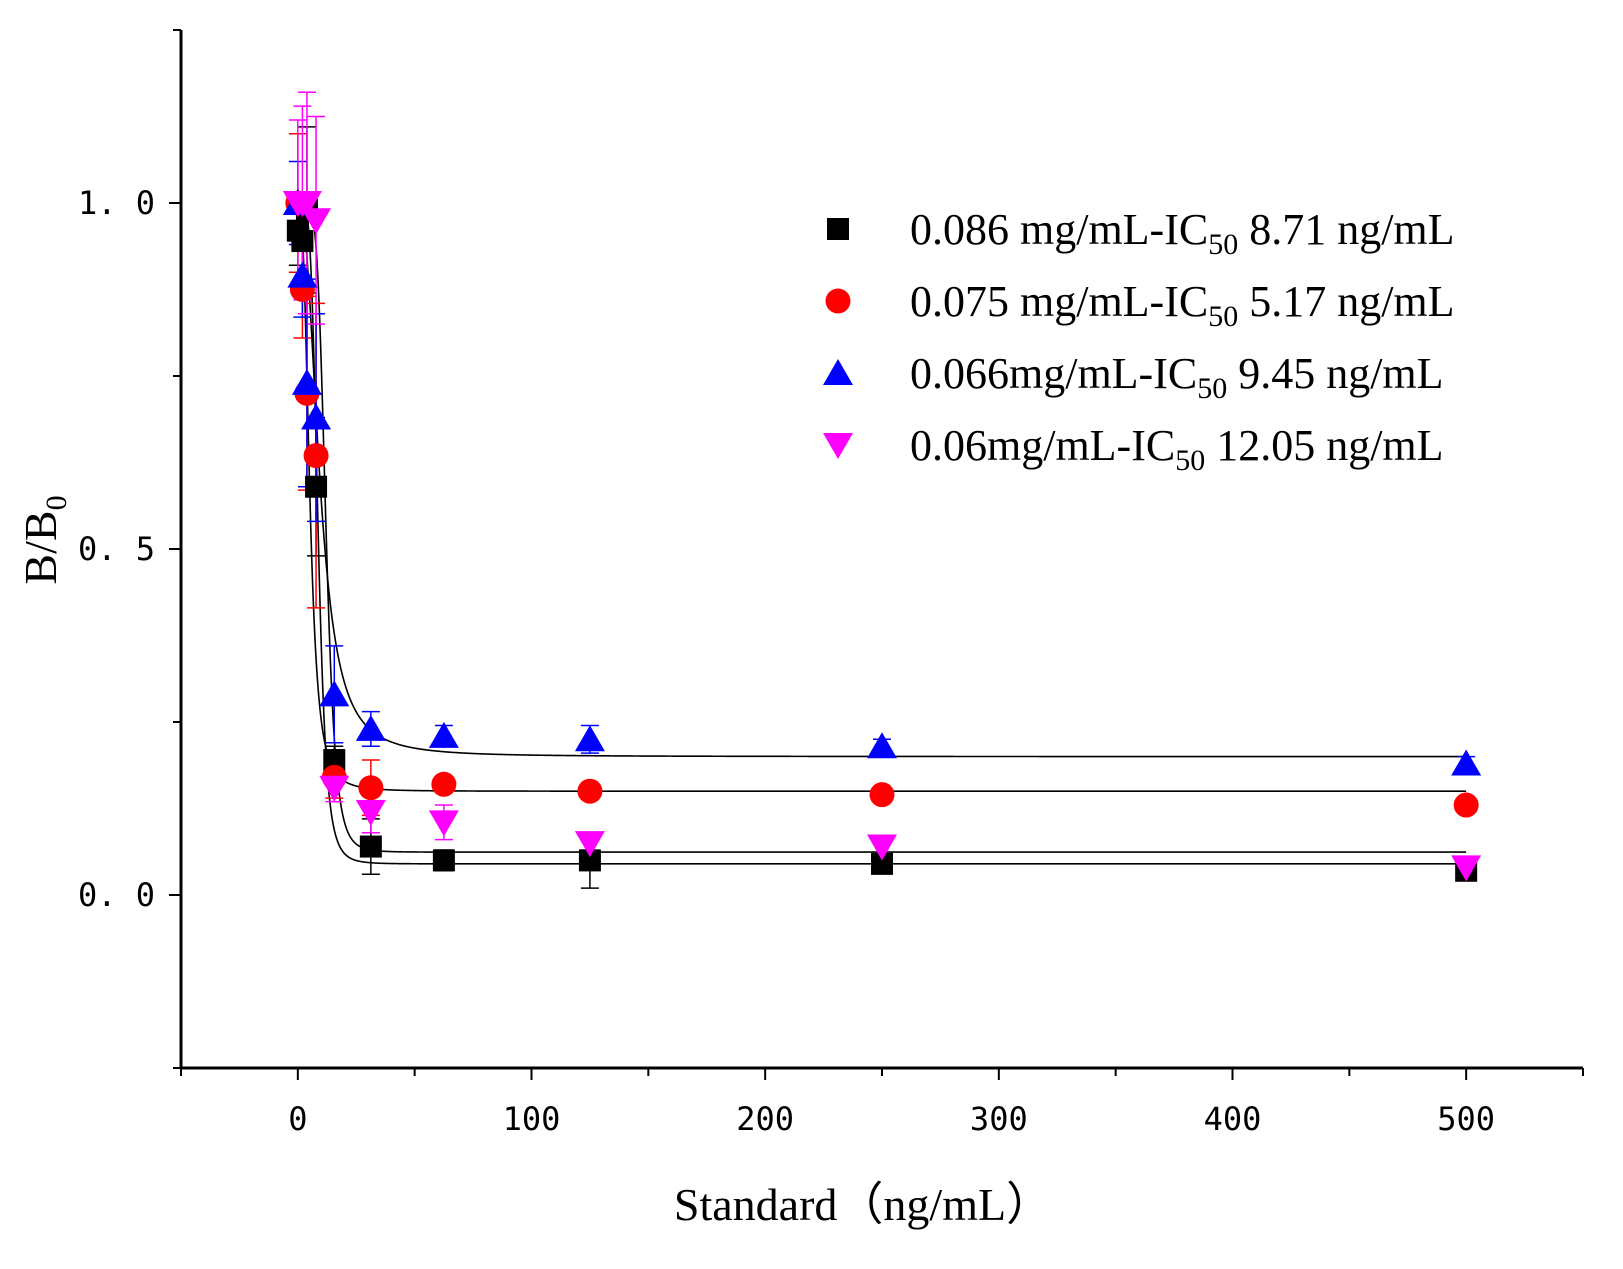 The height and width of the screenshot is (1269, 1623). I want to click on y-tick-label: 0. 0, so click(116, 895).